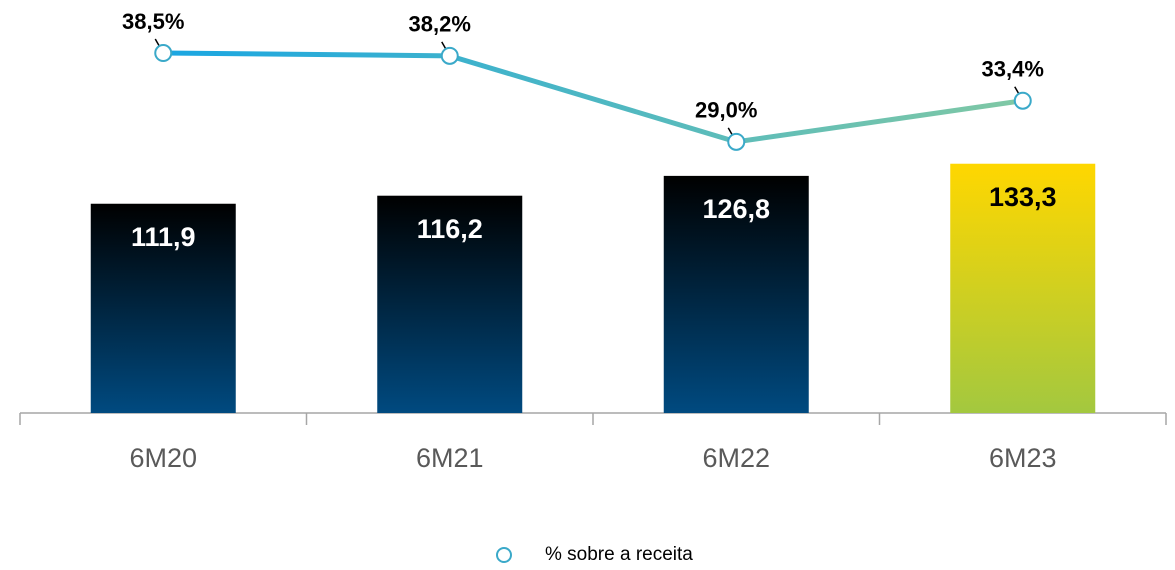  What do you see at coordinates (619, 554) in the screenshot?
I see `legend-label: % sobre a receita` at bounding box center [619, 554].